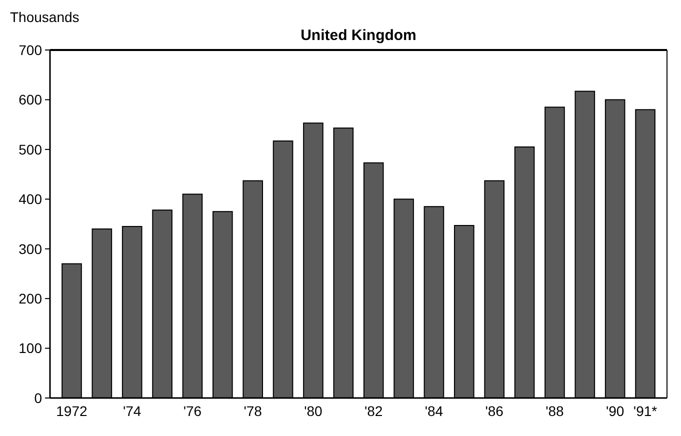 This screenshot has height=436, width=681. Describe the element at coordinates (358, 35) in the screenshot. I see `chart-title: United Kingdom` at that location.